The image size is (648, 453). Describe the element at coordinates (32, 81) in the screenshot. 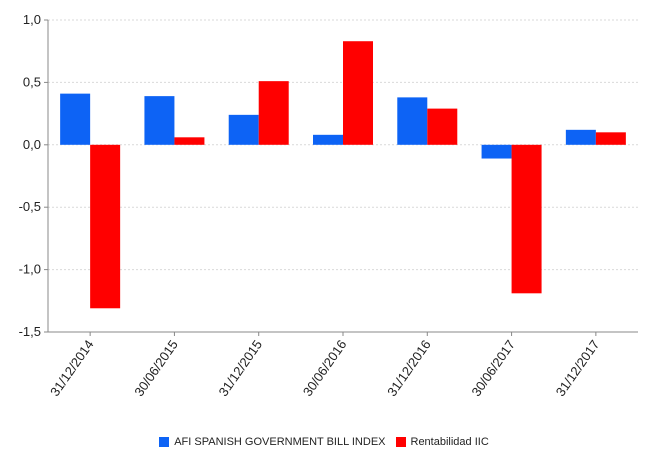

I see `y-tick-label: 0,5` at that location.